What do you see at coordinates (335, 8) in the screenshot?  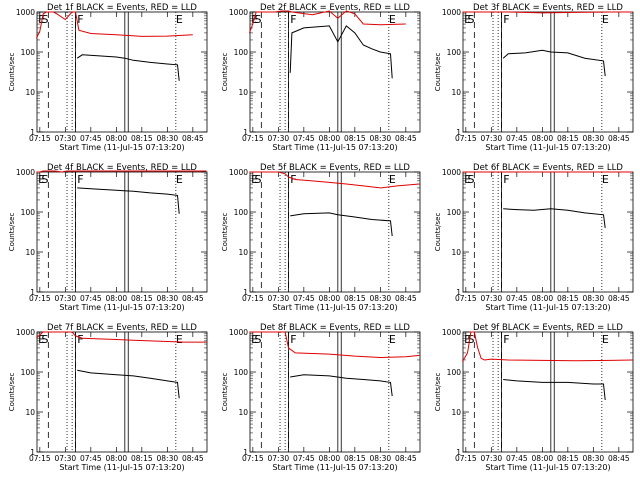 I see `plot-title: Det 2f BLACK = Events, RED = LLD` at bounding box center [335, 8].